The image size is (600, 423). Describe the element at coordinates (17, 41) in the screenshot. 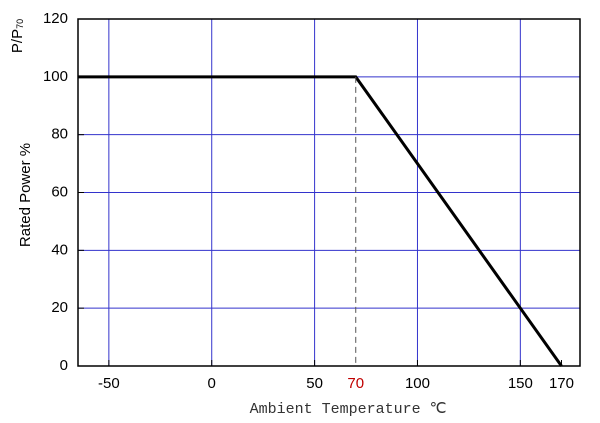

I see `y-unit-main: P/P` at that location.